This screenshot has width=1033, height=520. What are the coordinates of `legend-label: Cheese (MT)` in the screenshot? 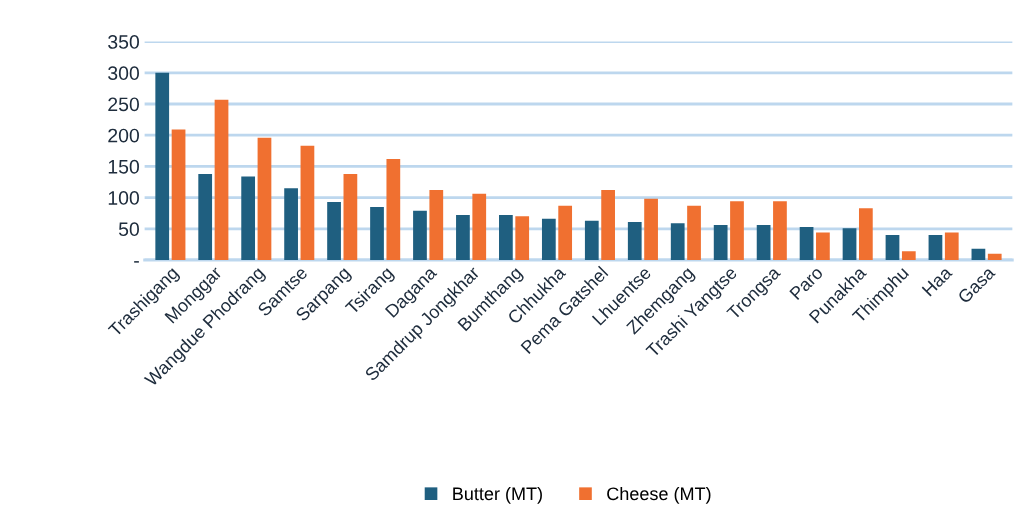 It's located at (659, 495).